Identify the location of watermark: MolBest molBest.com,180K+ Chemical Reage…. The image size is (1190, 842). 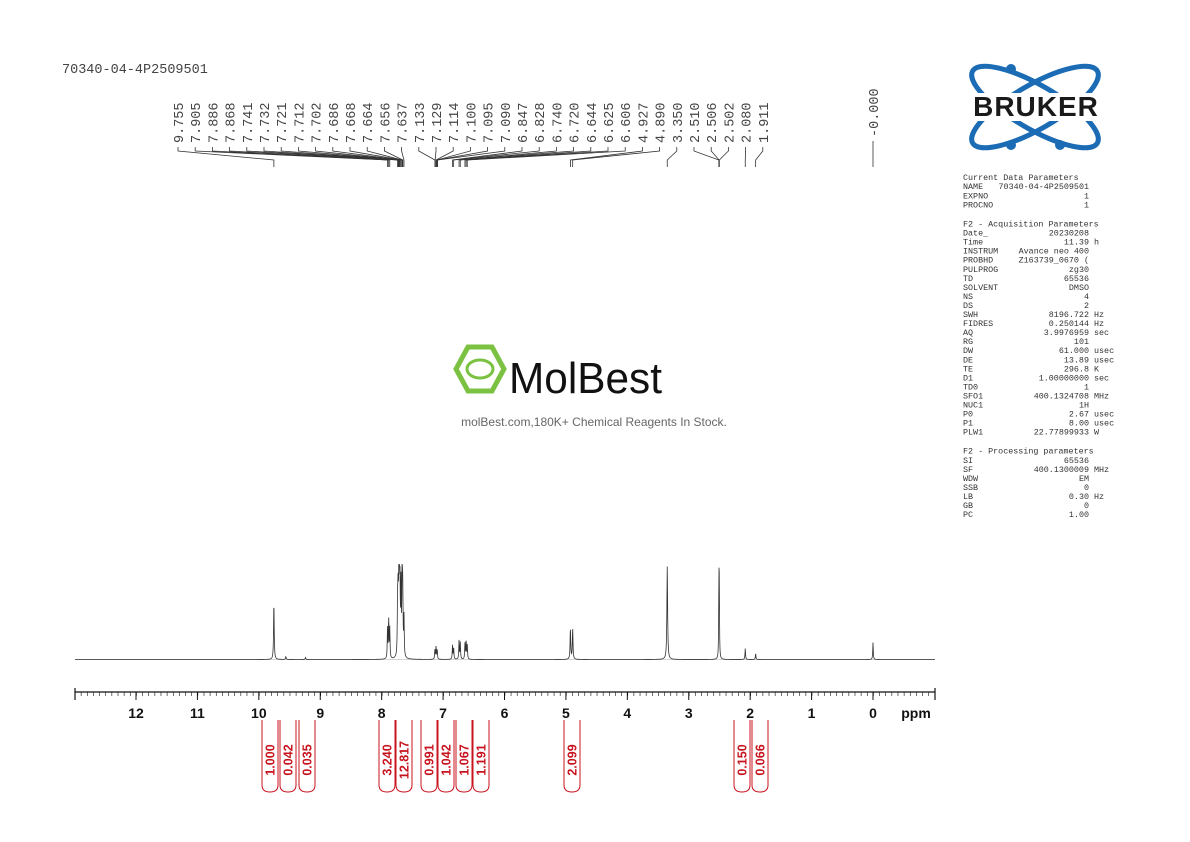
(590, 386).